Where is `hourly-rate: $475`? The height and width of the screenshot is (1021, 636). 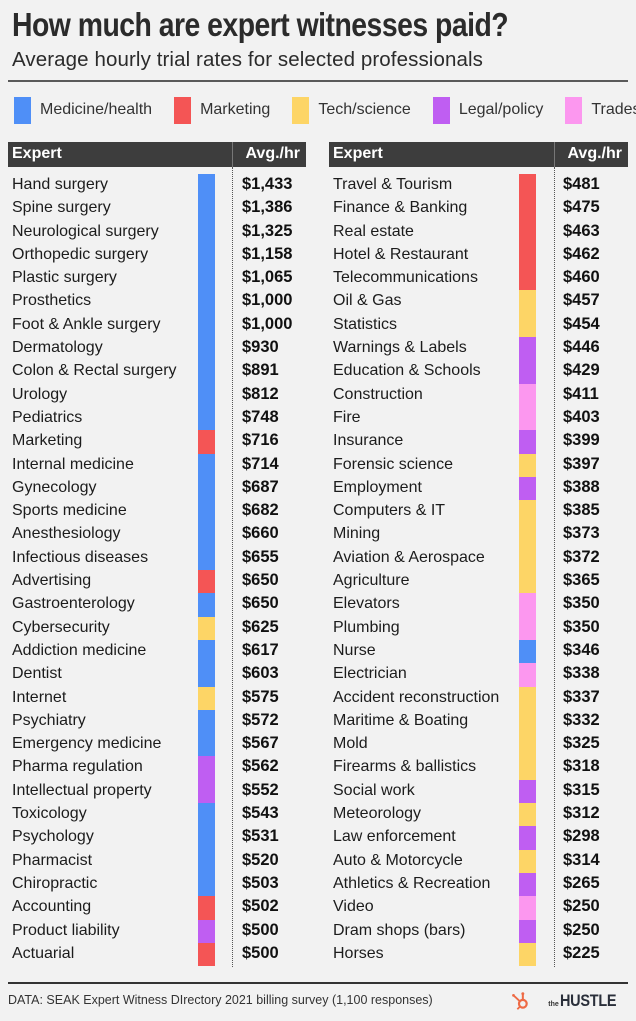
hourly-rate: $475 is located at coordinates (581, 207).